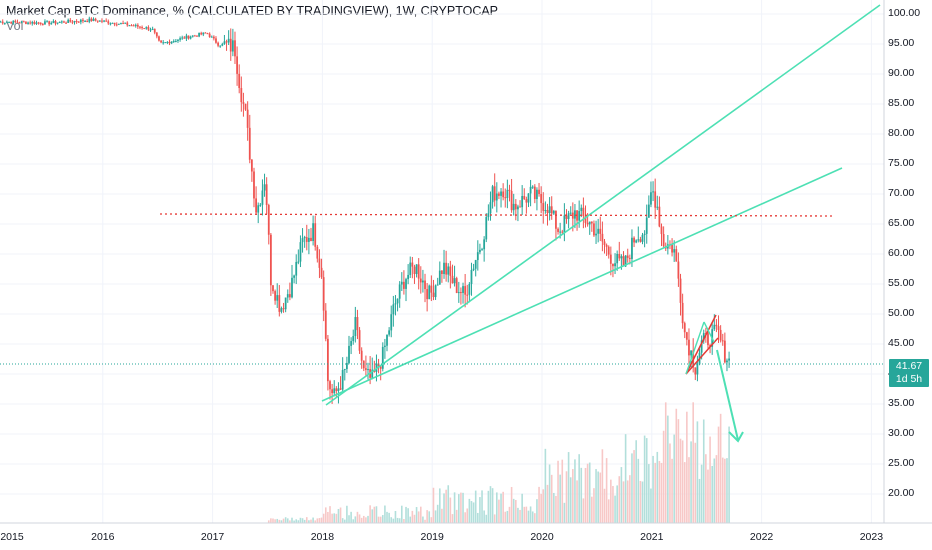  I want to click on last-price-value: 41.67, so click(909, 366).